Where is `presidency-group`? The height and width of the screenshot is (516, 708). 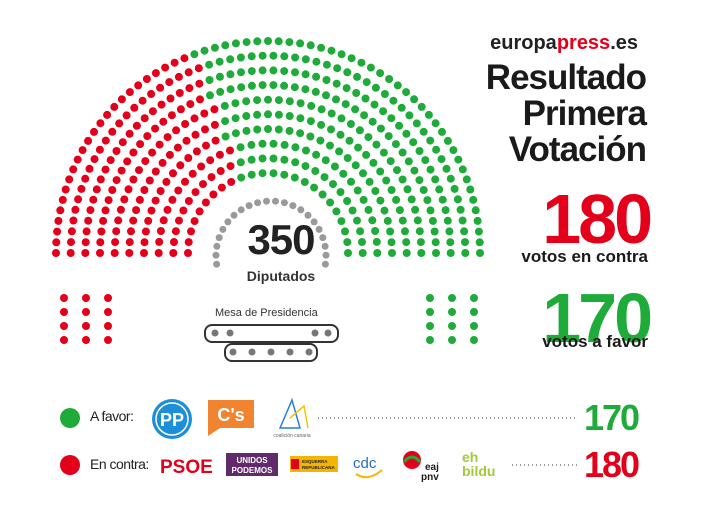 presidency-group is located at coordinates (271, 232).